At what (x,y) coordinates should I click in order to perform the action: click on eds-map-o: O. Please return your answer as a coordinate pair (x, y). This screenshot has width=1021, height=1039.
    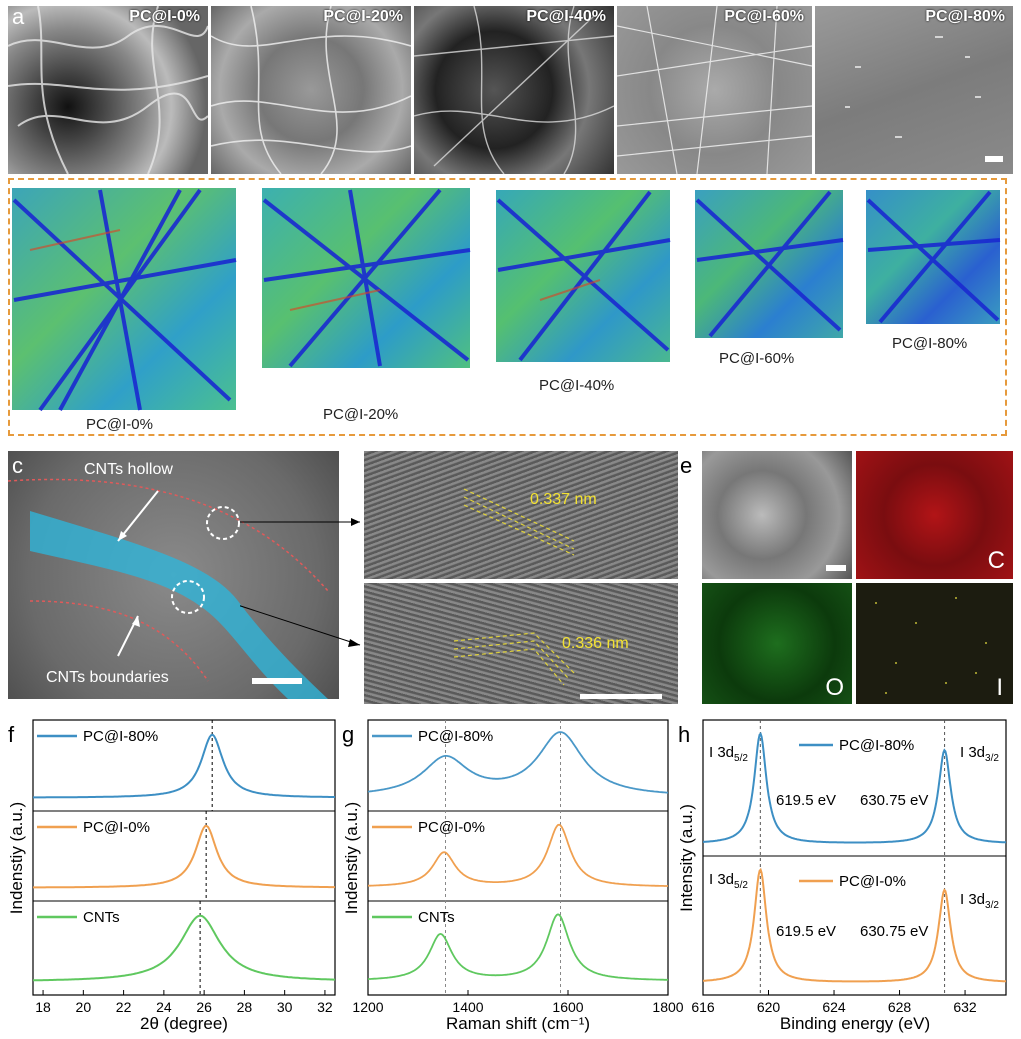
    Looking at the image, I should click on (777, 643).